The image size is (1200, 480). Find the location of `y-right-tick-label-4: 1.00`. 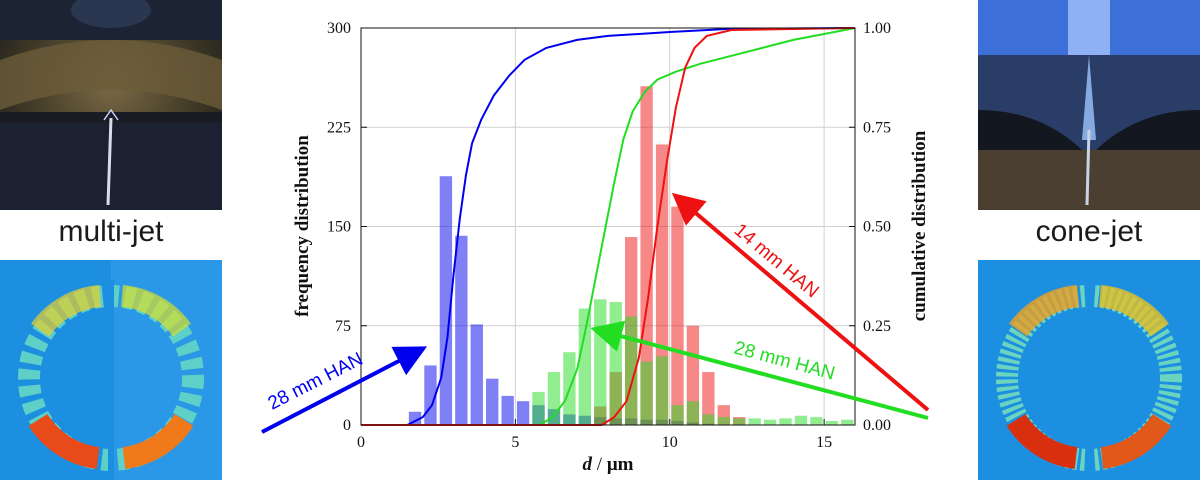

y-right-tick-label-4: 1.00 is located at coordinates (877, 28).